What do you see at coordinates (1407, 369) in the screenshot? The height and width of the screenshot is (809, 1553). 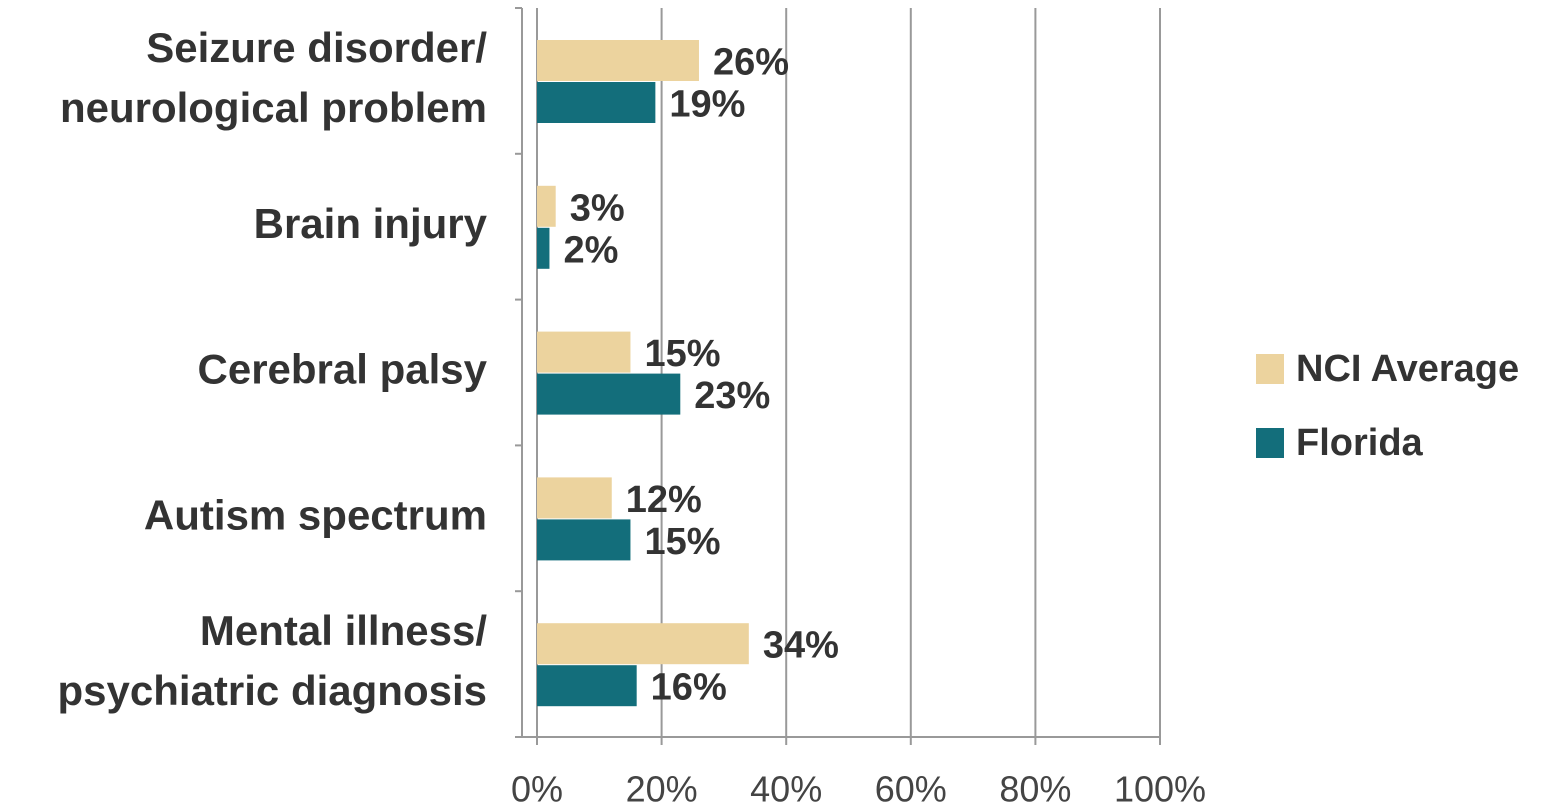 I see `legend-label: NCI Average` at bounding box center [1407, 369].